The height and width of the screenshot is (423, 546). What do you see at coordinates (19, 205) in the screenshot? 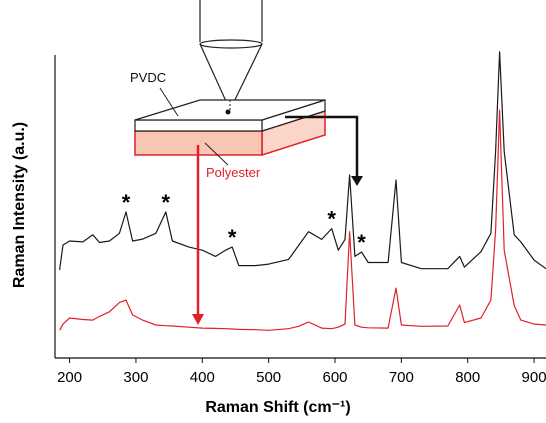
I see `y-axis-label: Raman Intensity (a.u.)` at bounding box center [19, 205].